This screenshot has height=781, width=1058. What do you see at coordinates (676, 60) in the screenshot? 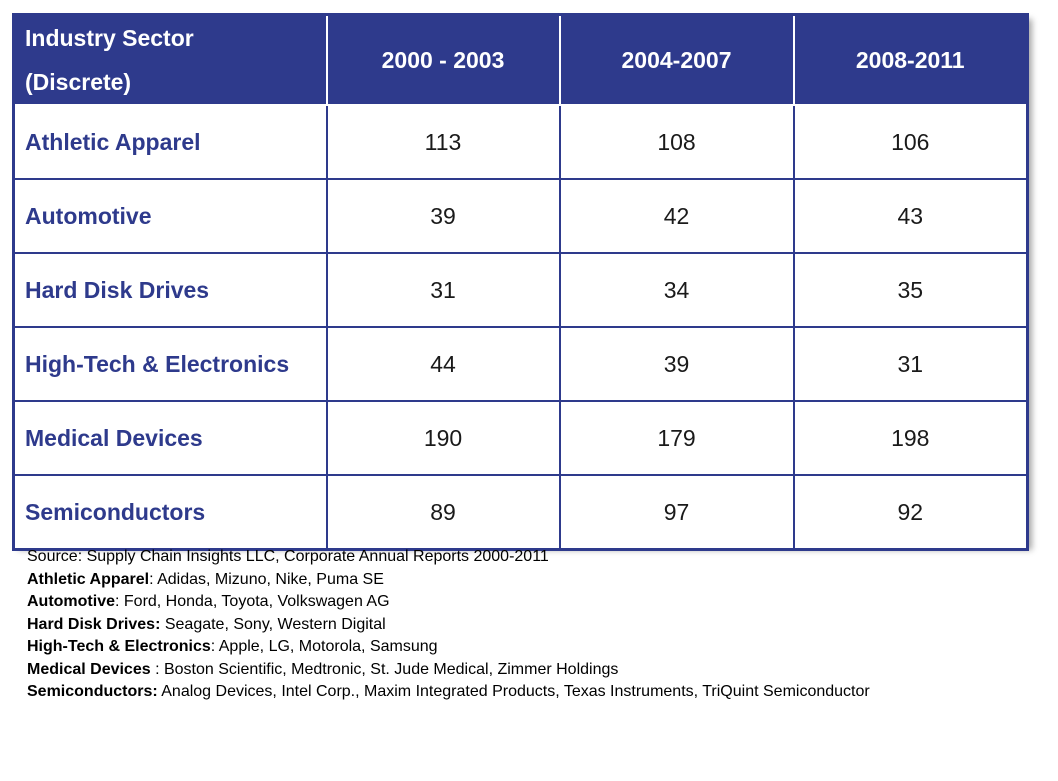
I see `header-period-2: 2004-2007` at bounding box center [676, 60].